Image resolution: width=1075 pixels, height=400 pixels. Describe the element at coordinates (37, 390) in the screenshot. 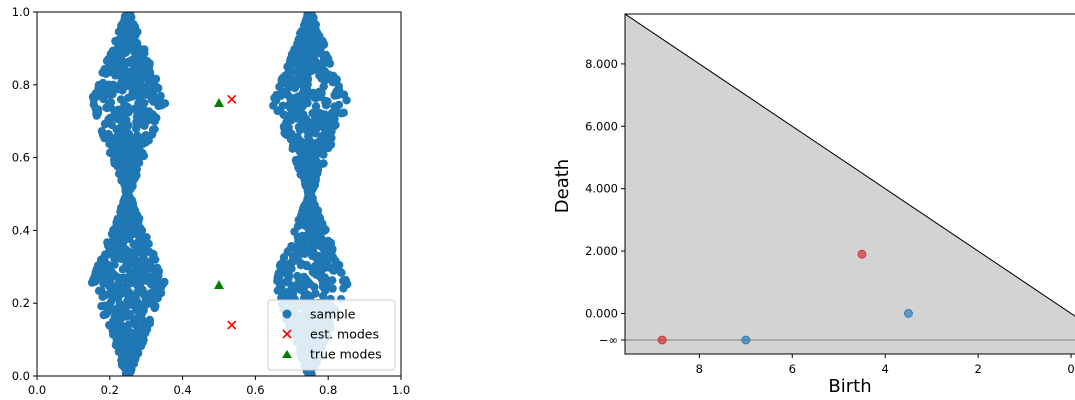

I see `x-tick-label: 0.0` at that location.